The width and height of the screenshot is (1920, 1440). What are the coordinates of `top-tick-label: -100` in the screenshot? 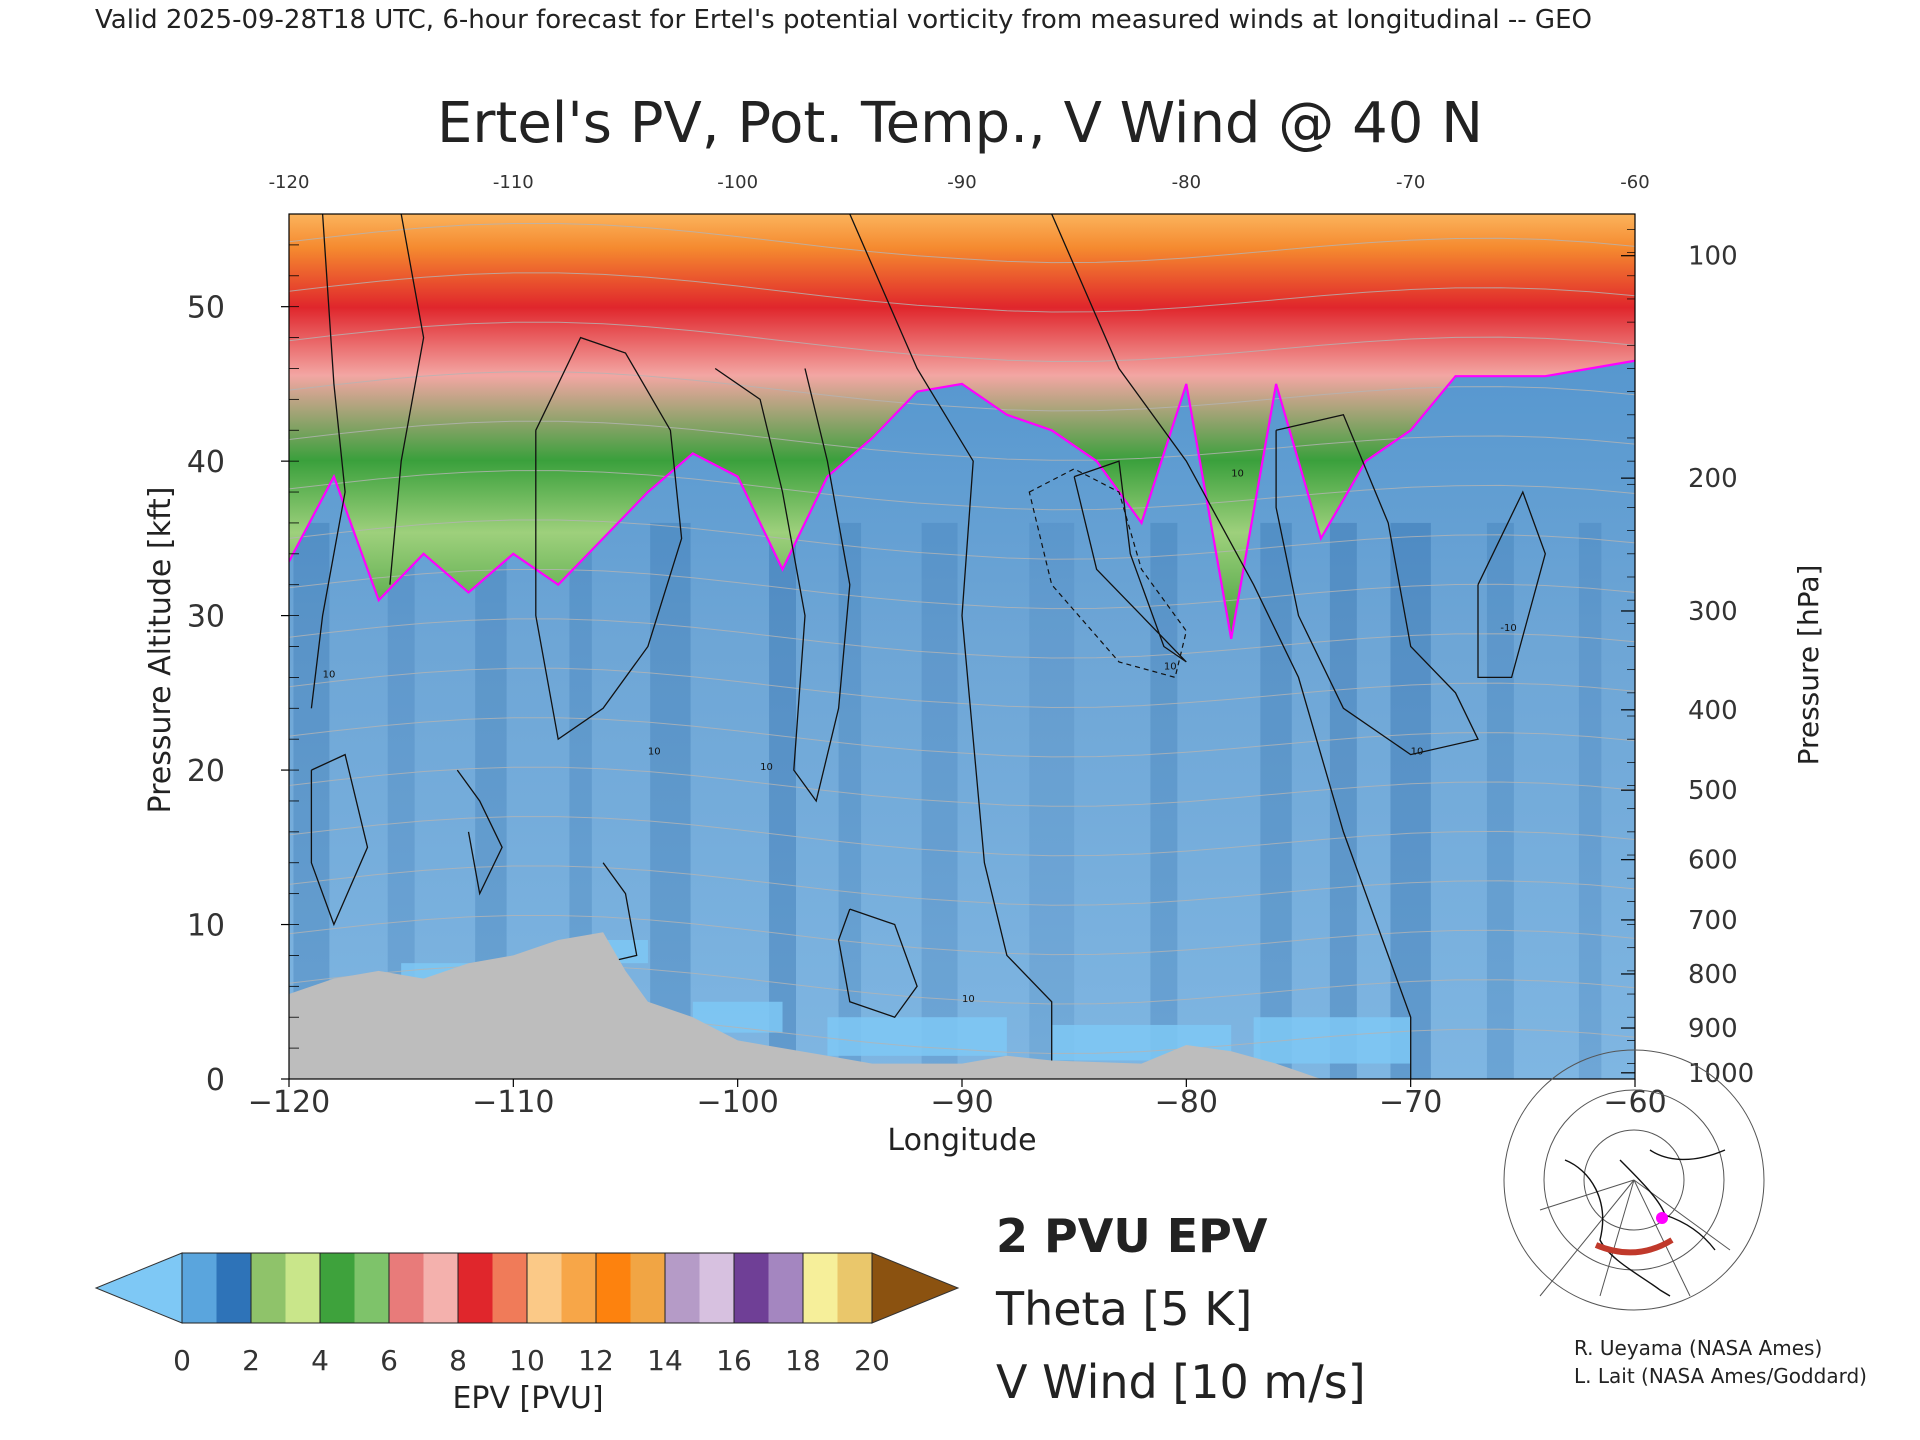 It's located at (737, 182).